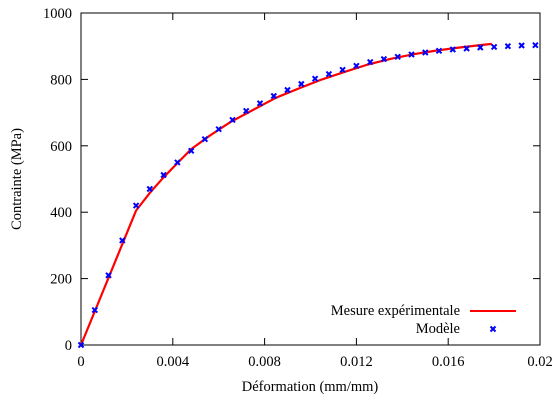  I want to click on x-tick-label: 0.004, so click(172, 362).